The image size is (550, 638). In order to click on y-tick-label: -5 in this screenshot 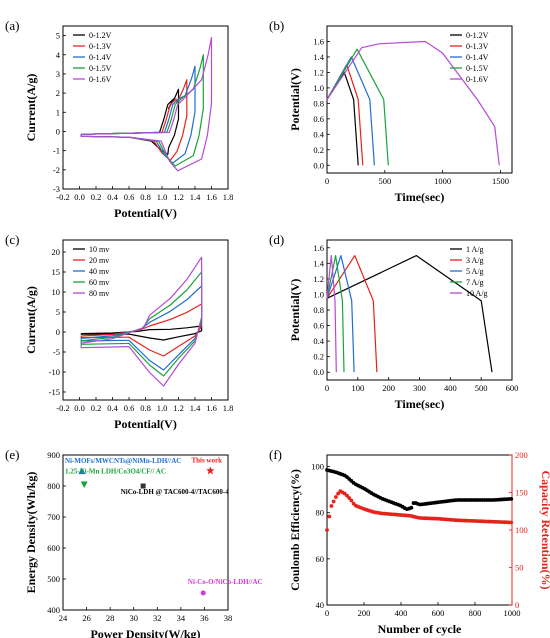, I will do `click(56, 352)`.